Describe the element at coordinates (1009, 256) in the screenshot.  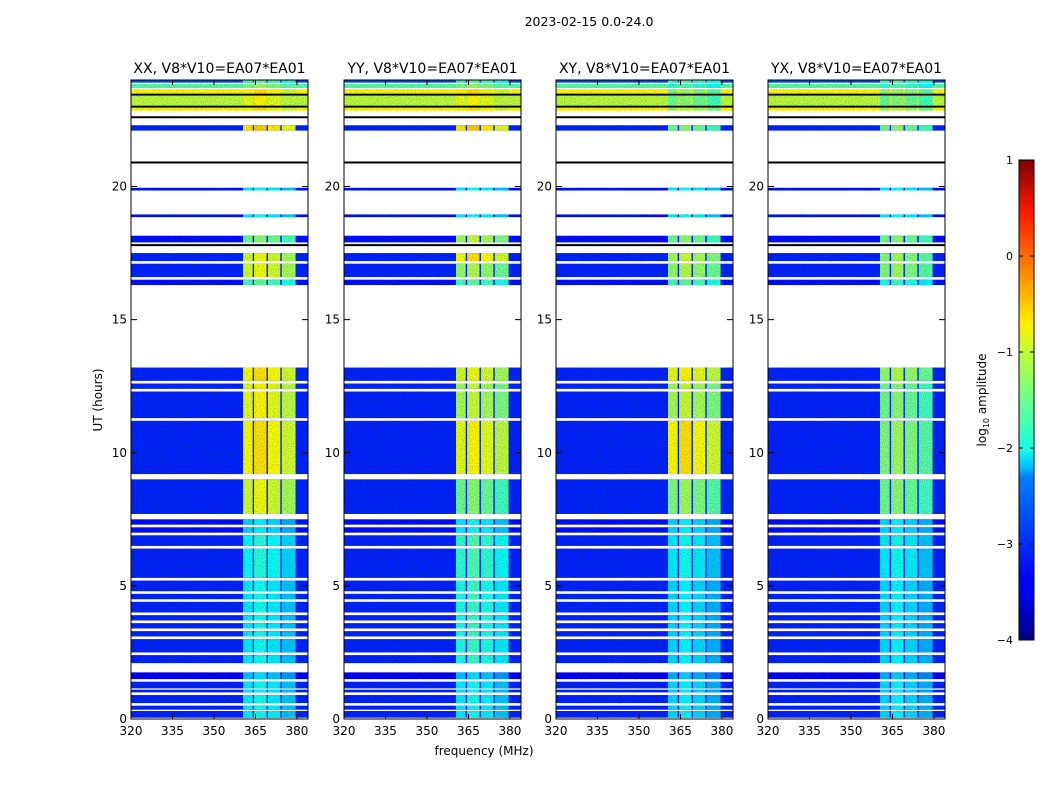
I see `colorbar-tick-label: 0` at that location.